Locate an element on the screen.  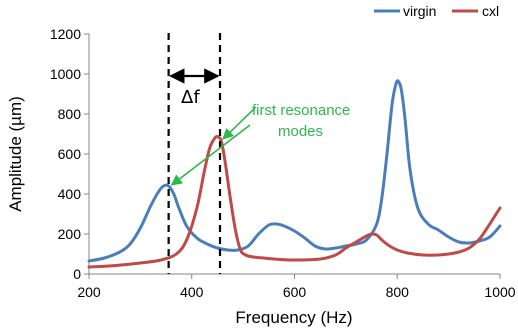
x-tick-label: 600 is located at coordinates (295, 292).